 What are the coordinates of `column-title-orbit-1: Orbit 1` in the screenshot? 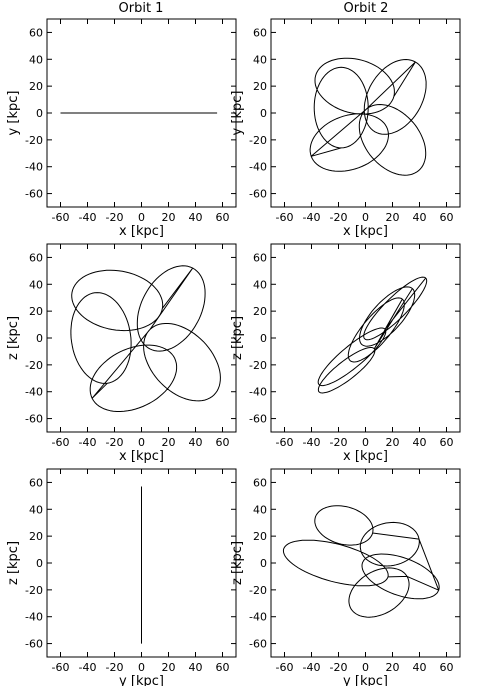 It's located at (141, 8).